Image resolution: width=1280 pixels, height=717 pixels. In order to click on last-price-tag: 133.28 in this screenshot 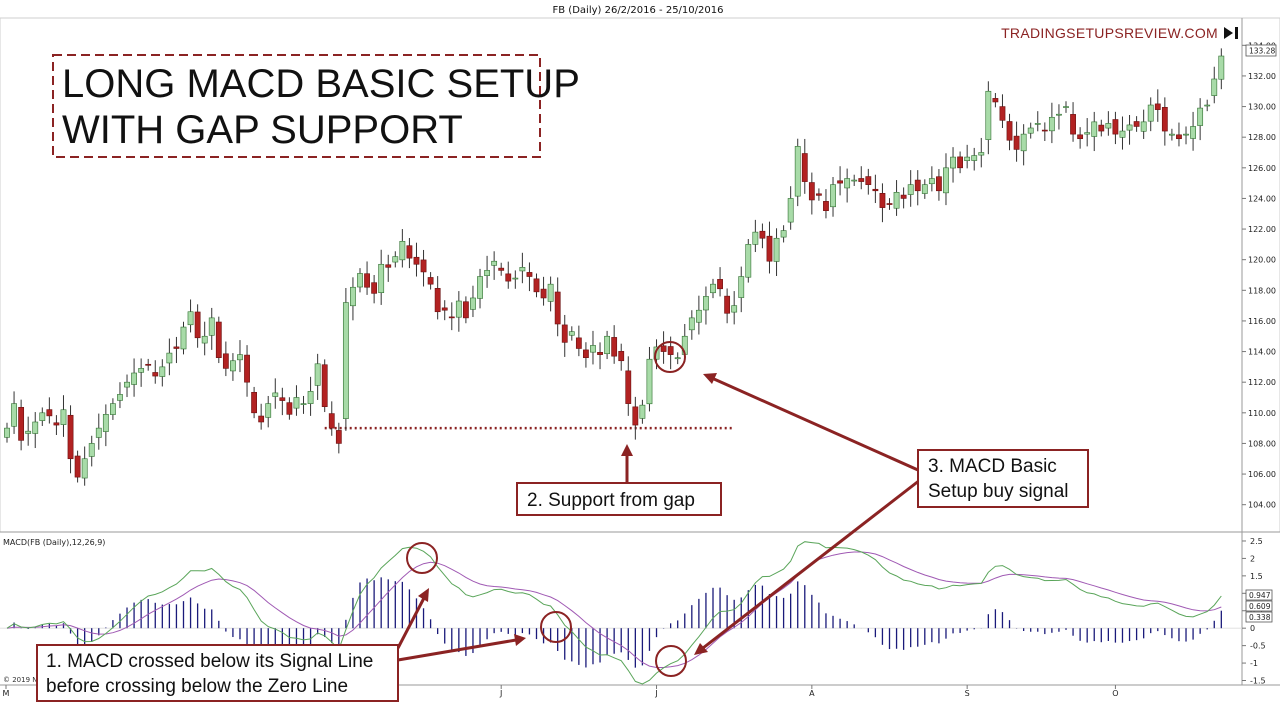, I will do `click(1261, 50)`.